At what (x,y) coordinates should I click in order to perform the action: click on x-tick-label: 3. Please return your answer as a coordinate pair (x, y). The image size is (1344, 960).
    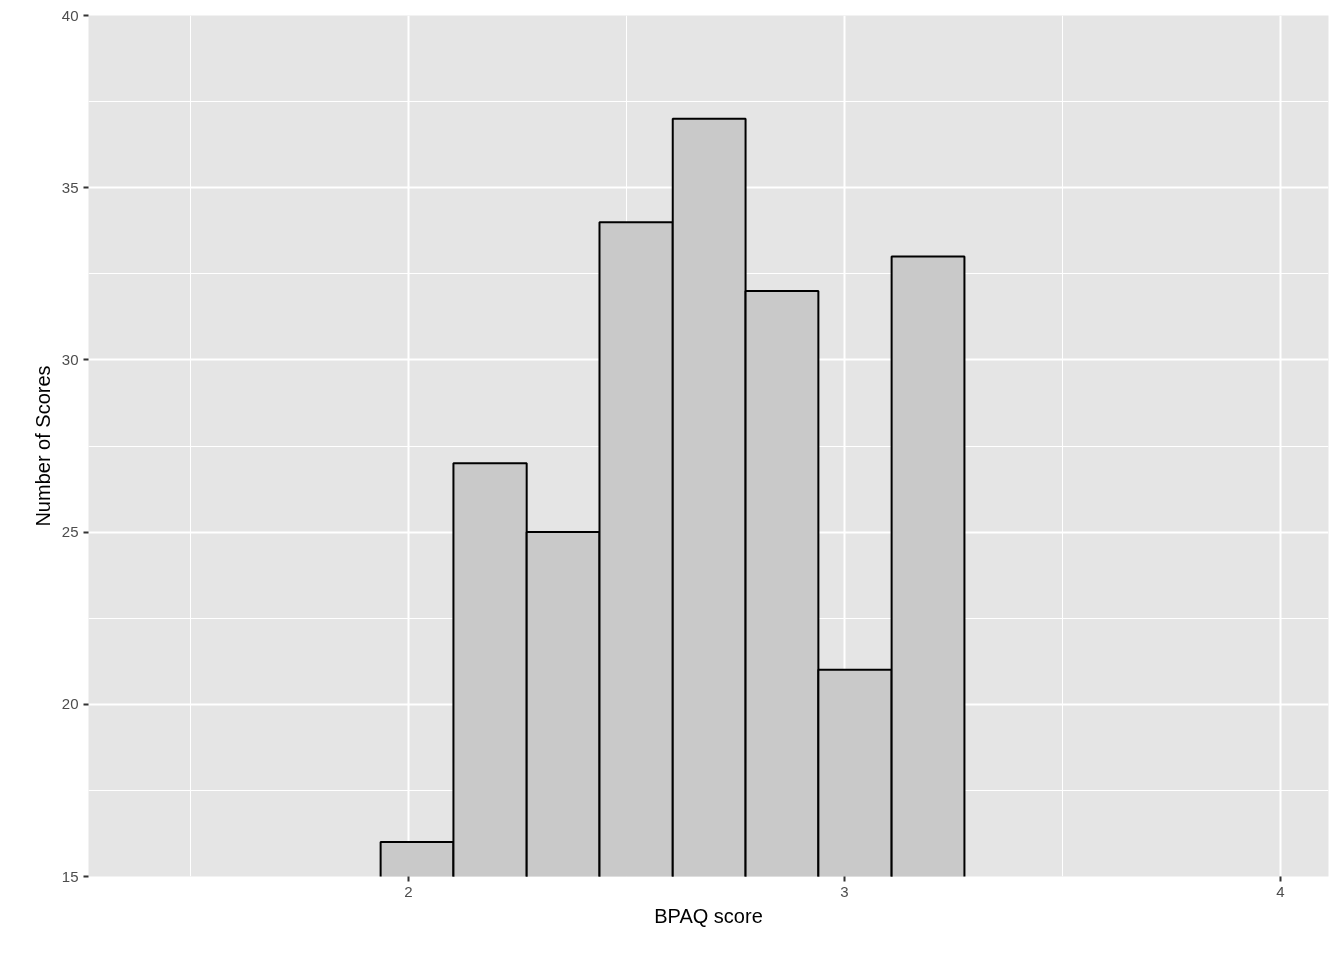
    Looking at the image, I should click on (844, 891).